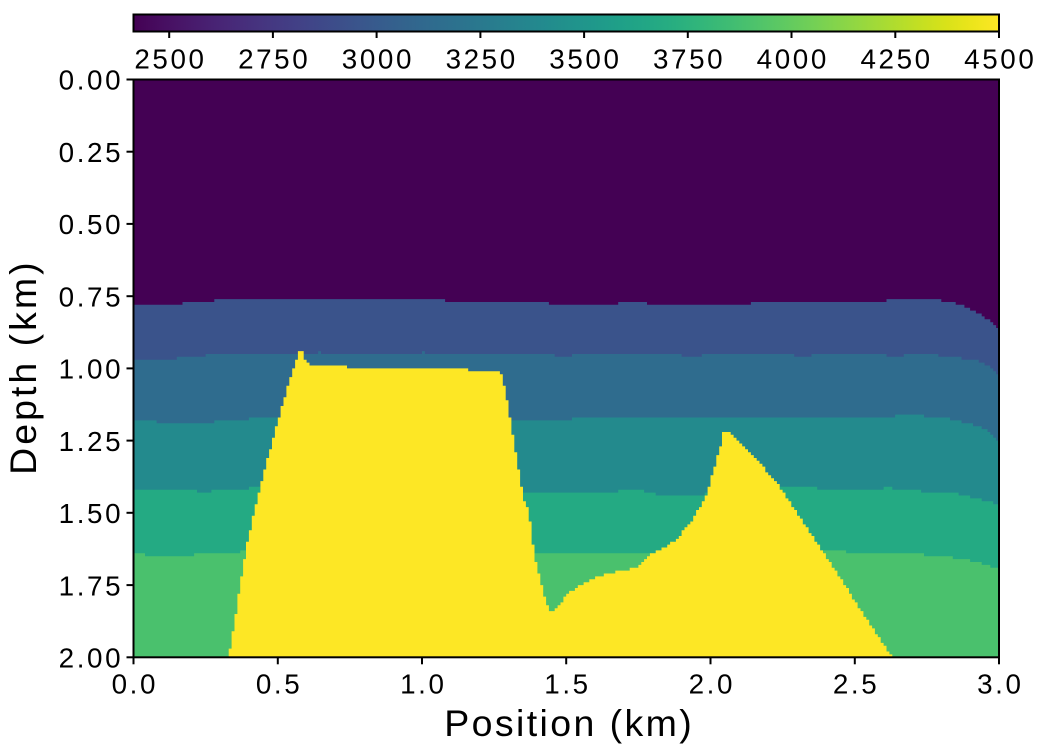 The width and height of the screenshot is (1049, 749). What do you see at coordinates (712, 684) in the screenshot?
I see `svg-text: 2.0` at bounding box center [712, 684].